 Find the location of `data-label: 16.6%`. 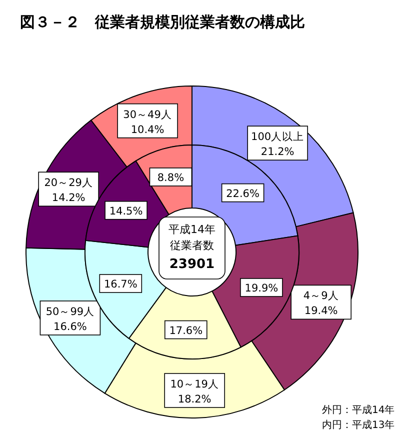

data-label: 16.6% is located at coordinates (70, 326).